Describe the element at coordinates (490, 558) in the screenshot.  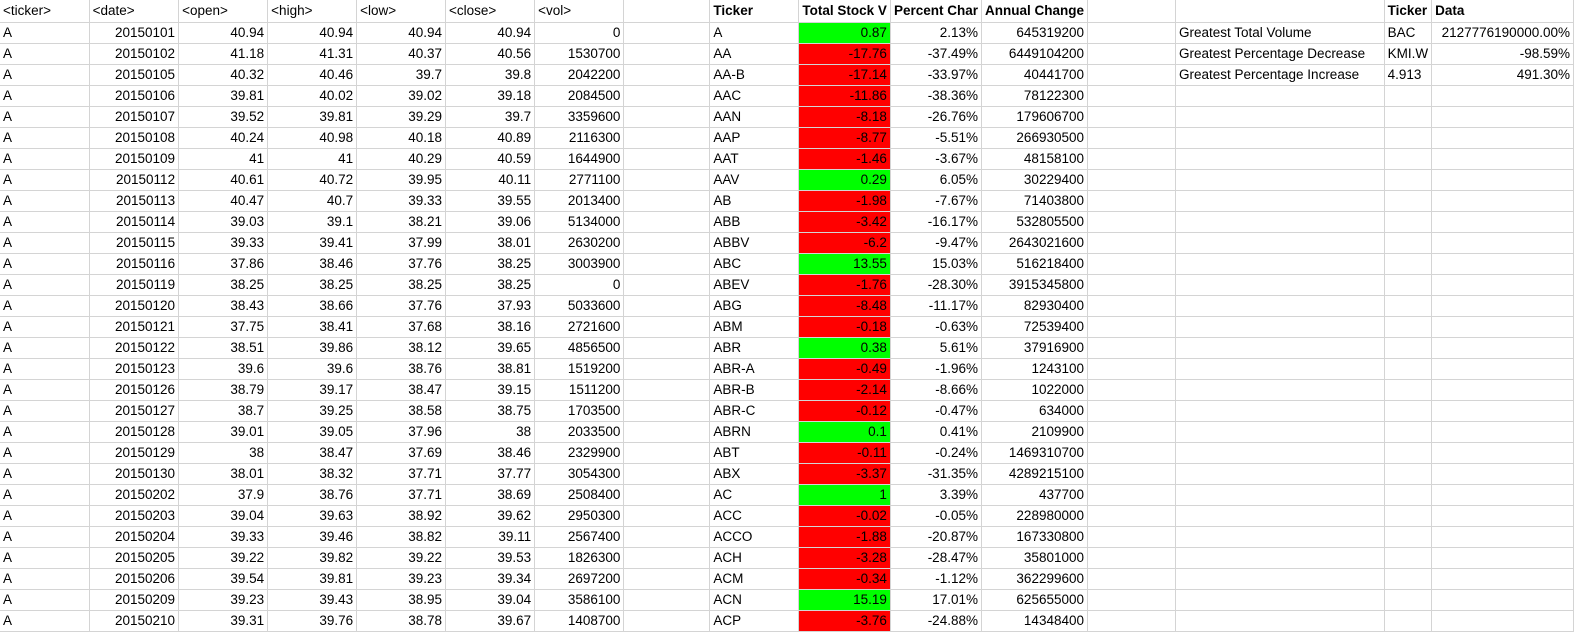
I see `cell: 39.53` at that location.